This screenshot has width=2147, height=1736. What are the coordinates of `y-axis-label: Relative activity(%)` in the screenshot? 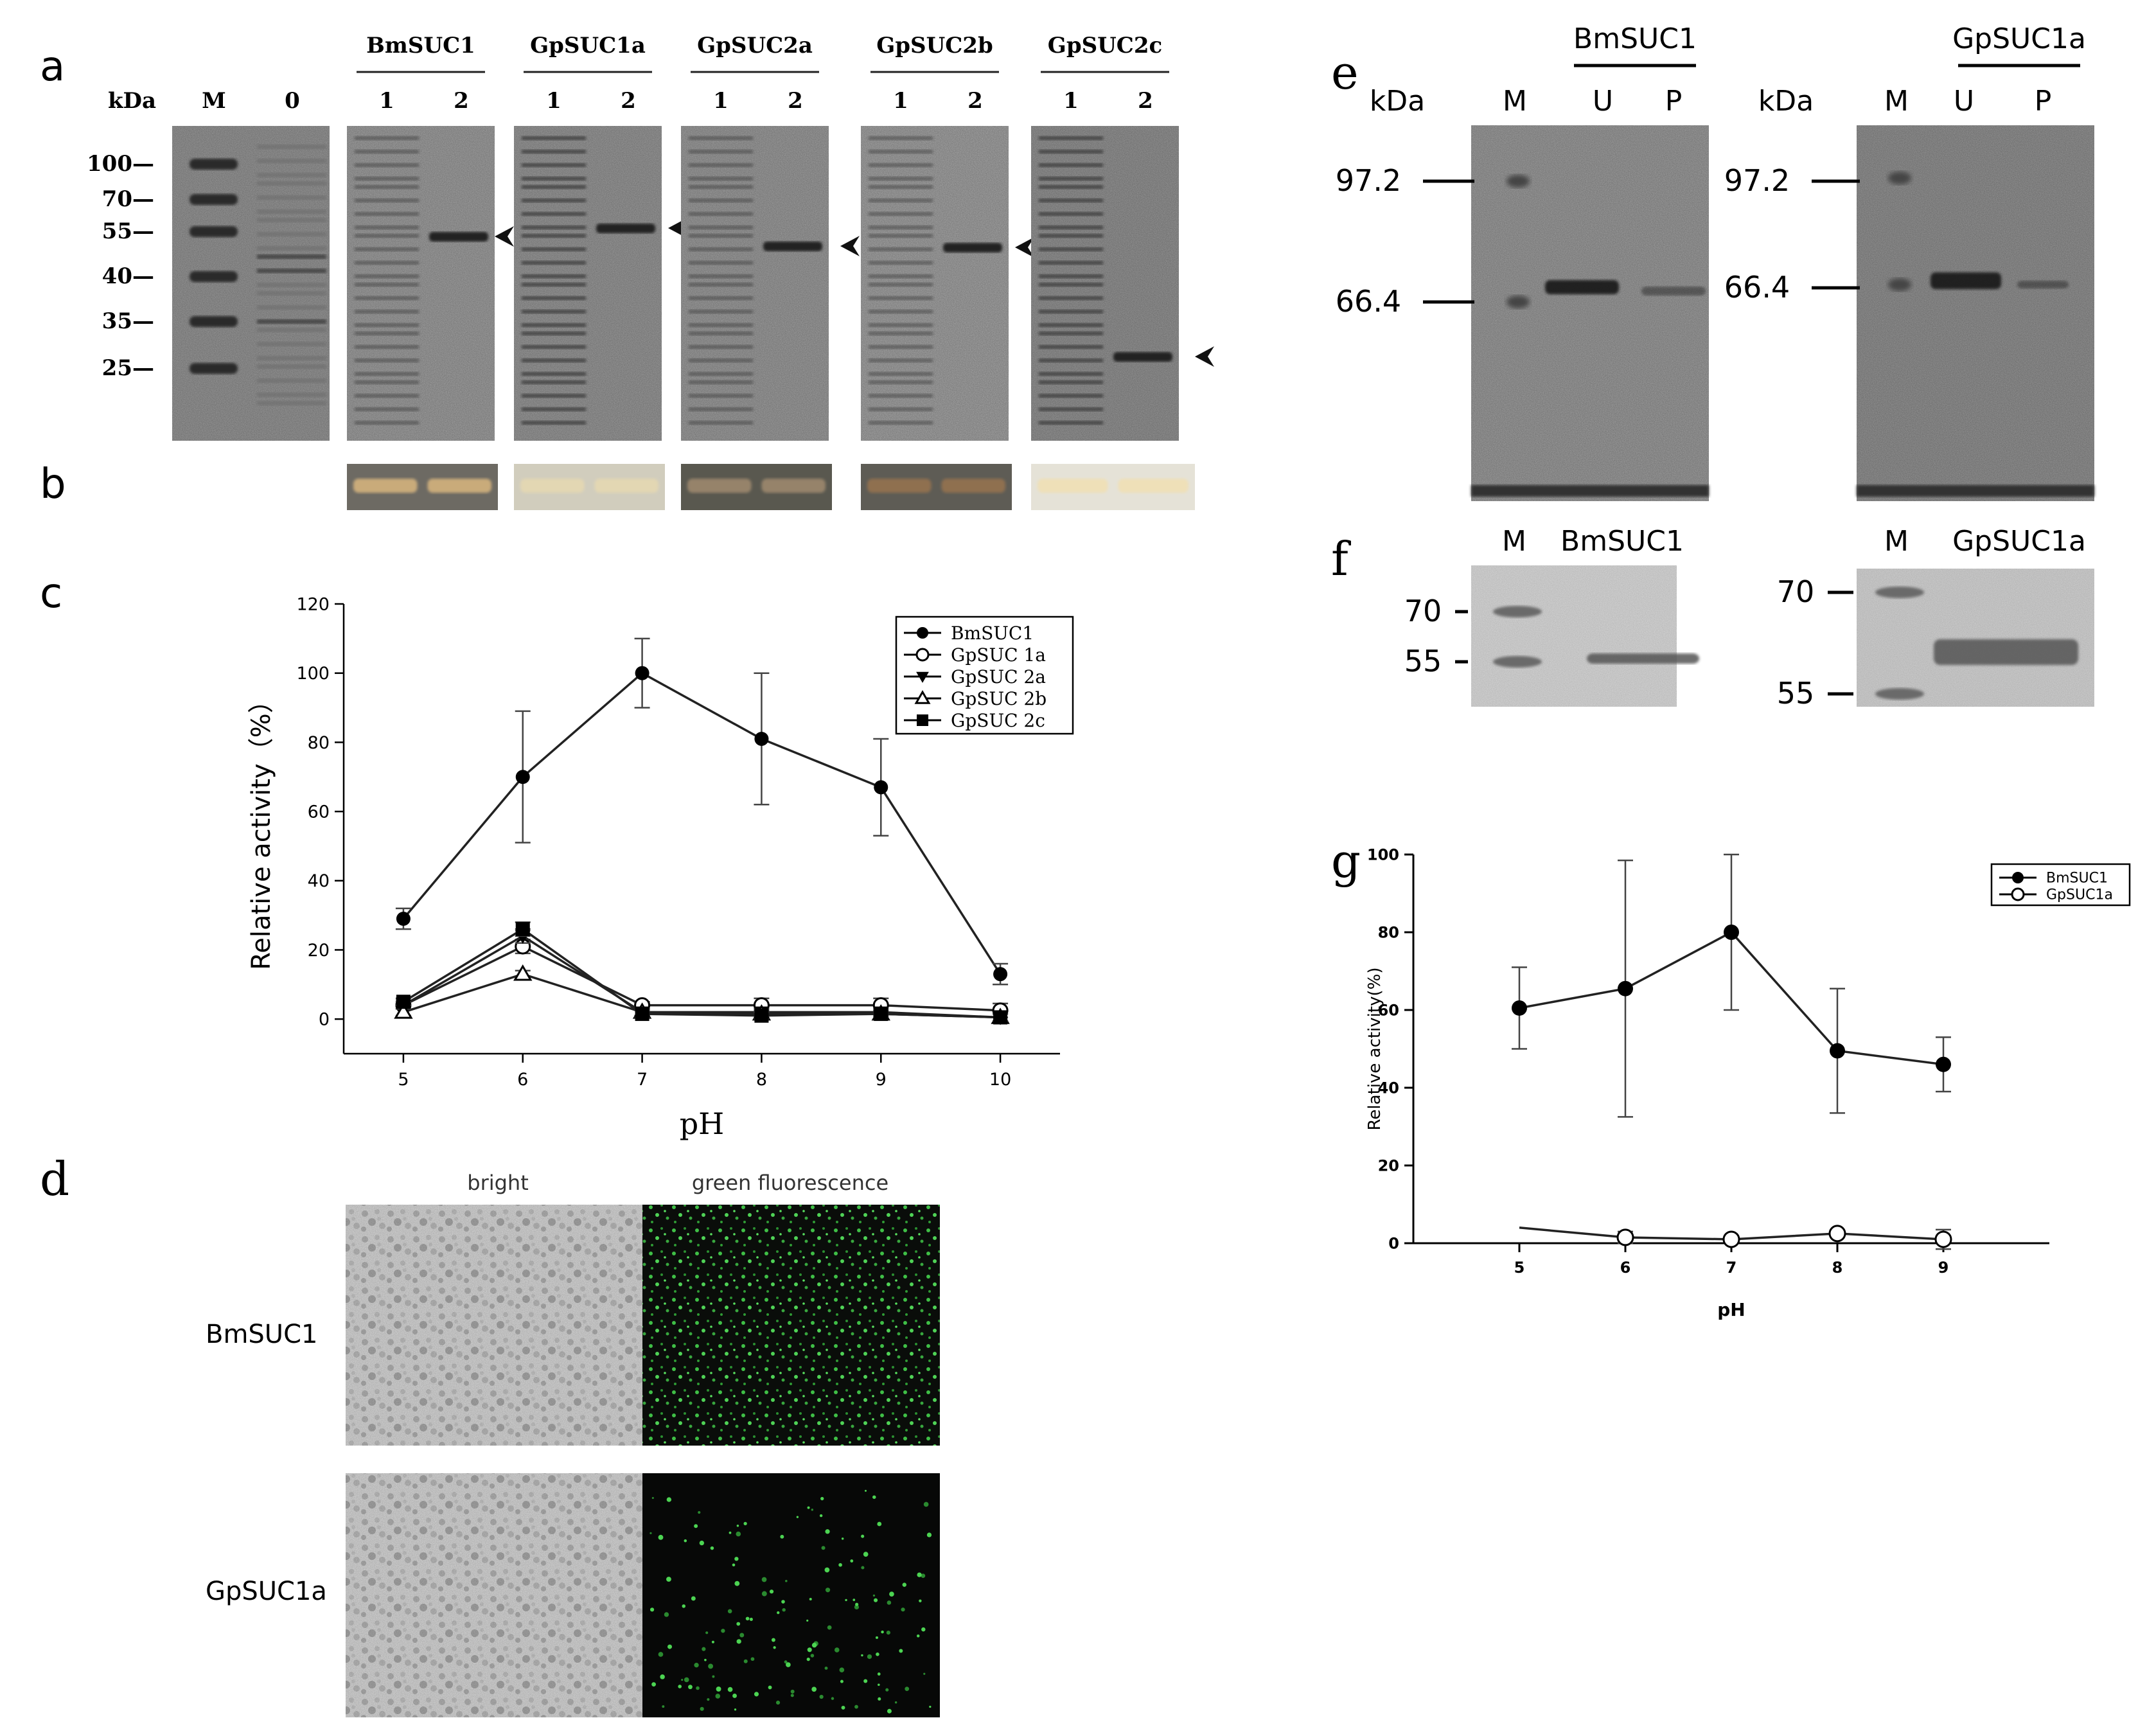 It's located at (1374, 1049).